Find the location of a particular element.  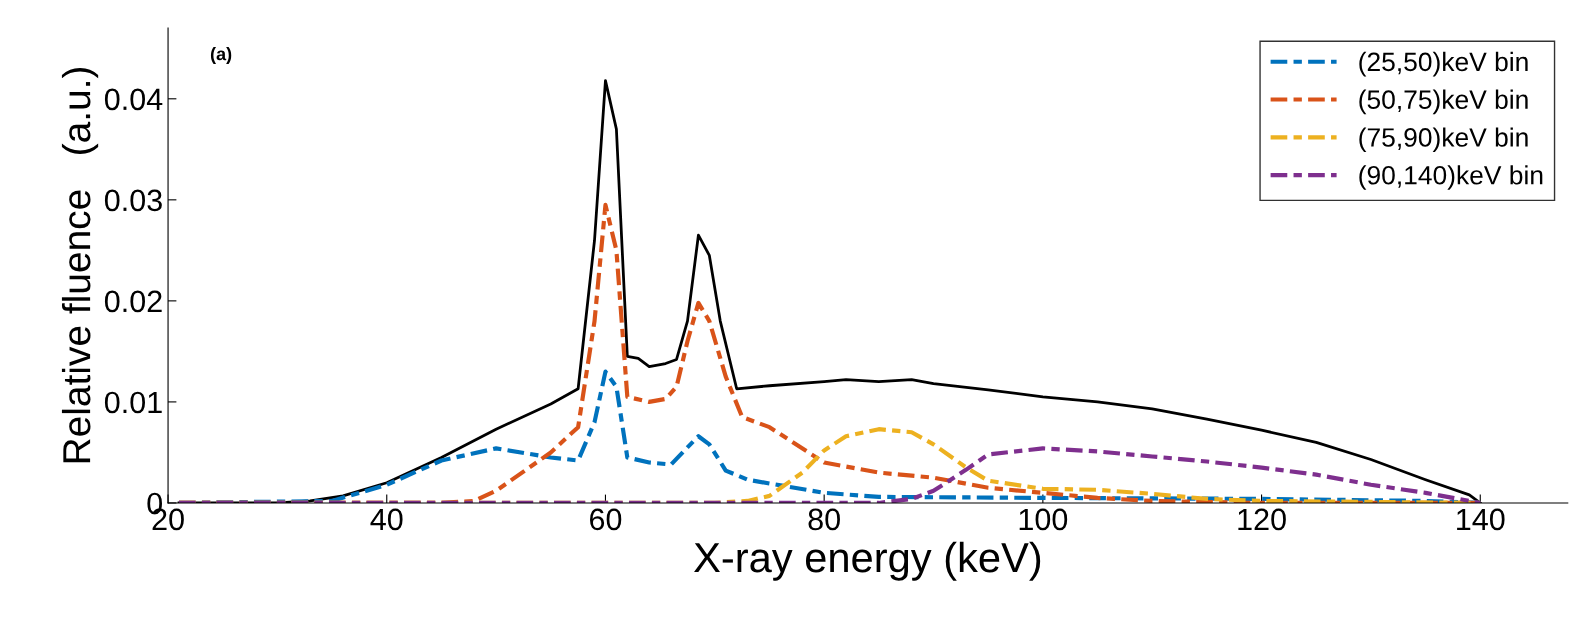

y-axis-title: Relative fluence (a.u.) is located at coordinates (80, 265).